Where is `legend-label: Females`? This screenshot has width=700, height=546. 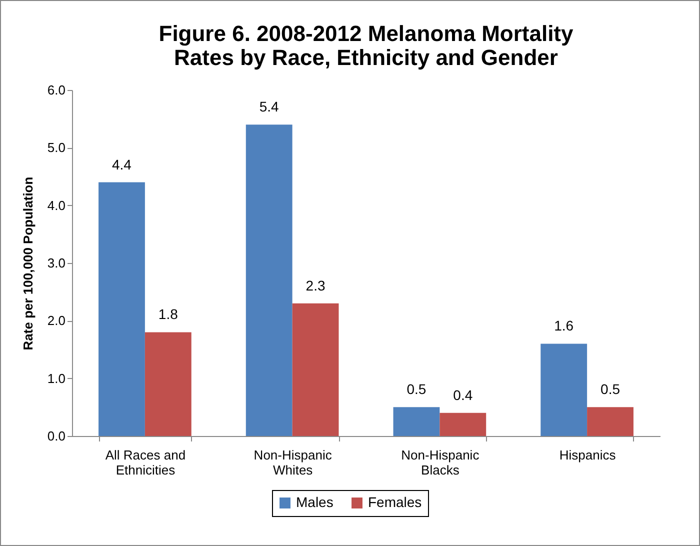 legend-label: Females is located at coordinates (395, 502).